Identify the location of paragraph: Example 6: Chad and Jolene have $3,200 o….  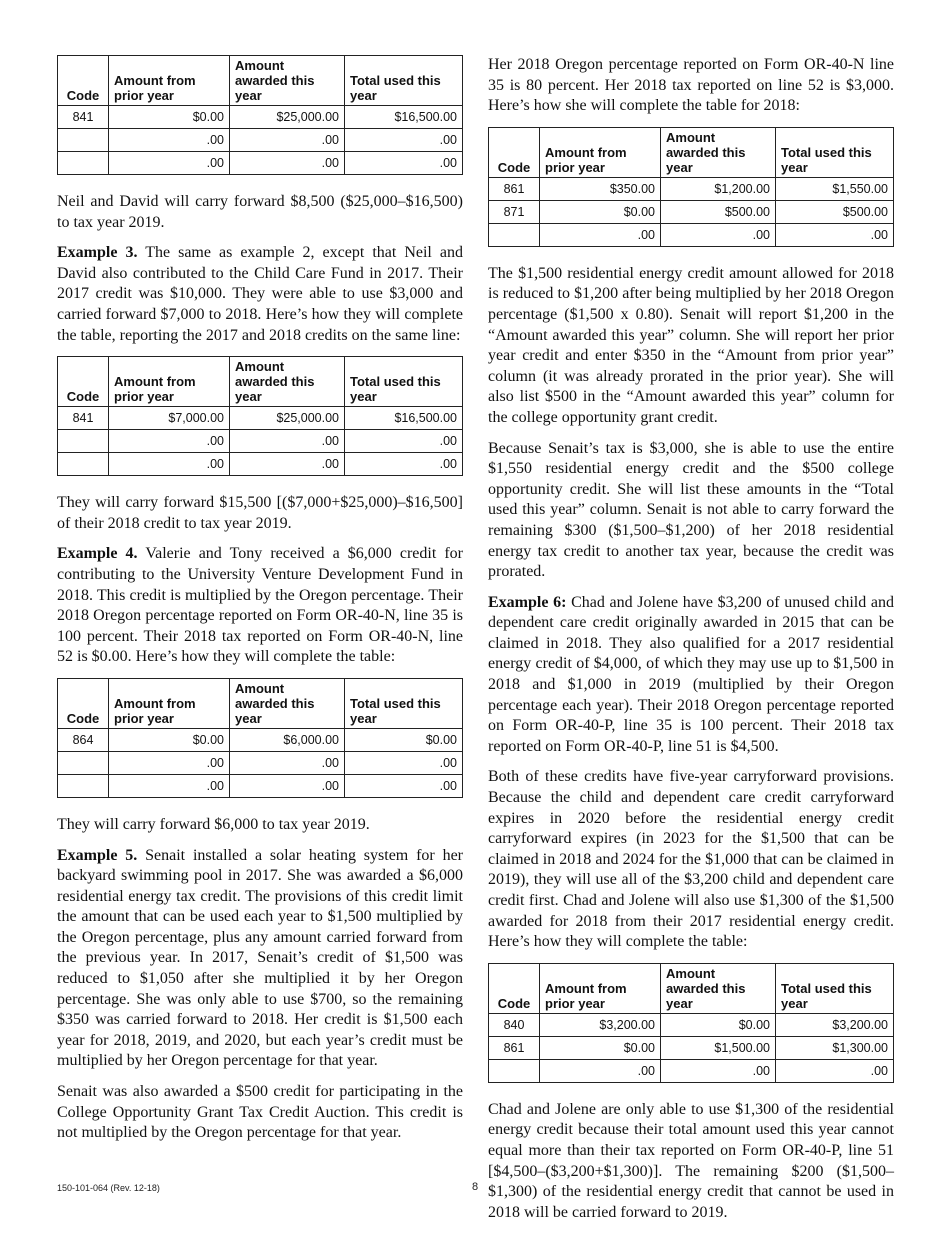
(691, 675).